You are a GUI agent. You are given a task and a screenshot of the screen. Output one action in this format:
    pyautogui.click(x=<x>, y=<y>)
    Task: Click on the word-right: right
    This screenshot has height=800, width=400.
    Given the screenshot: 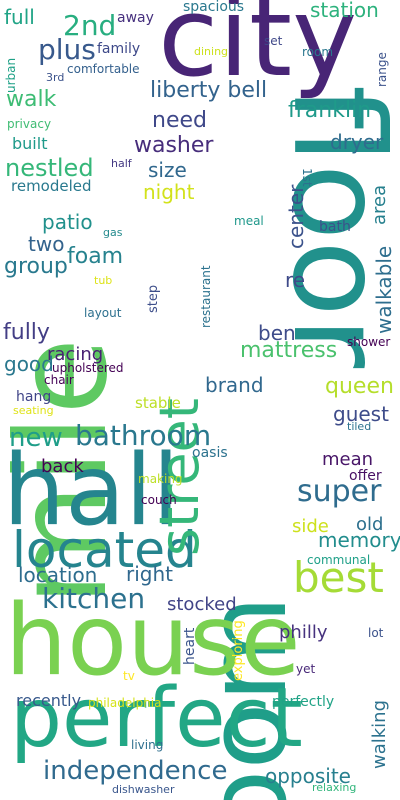 What is the action you would take?
    pyautogui.click(x=149, y=574)
    